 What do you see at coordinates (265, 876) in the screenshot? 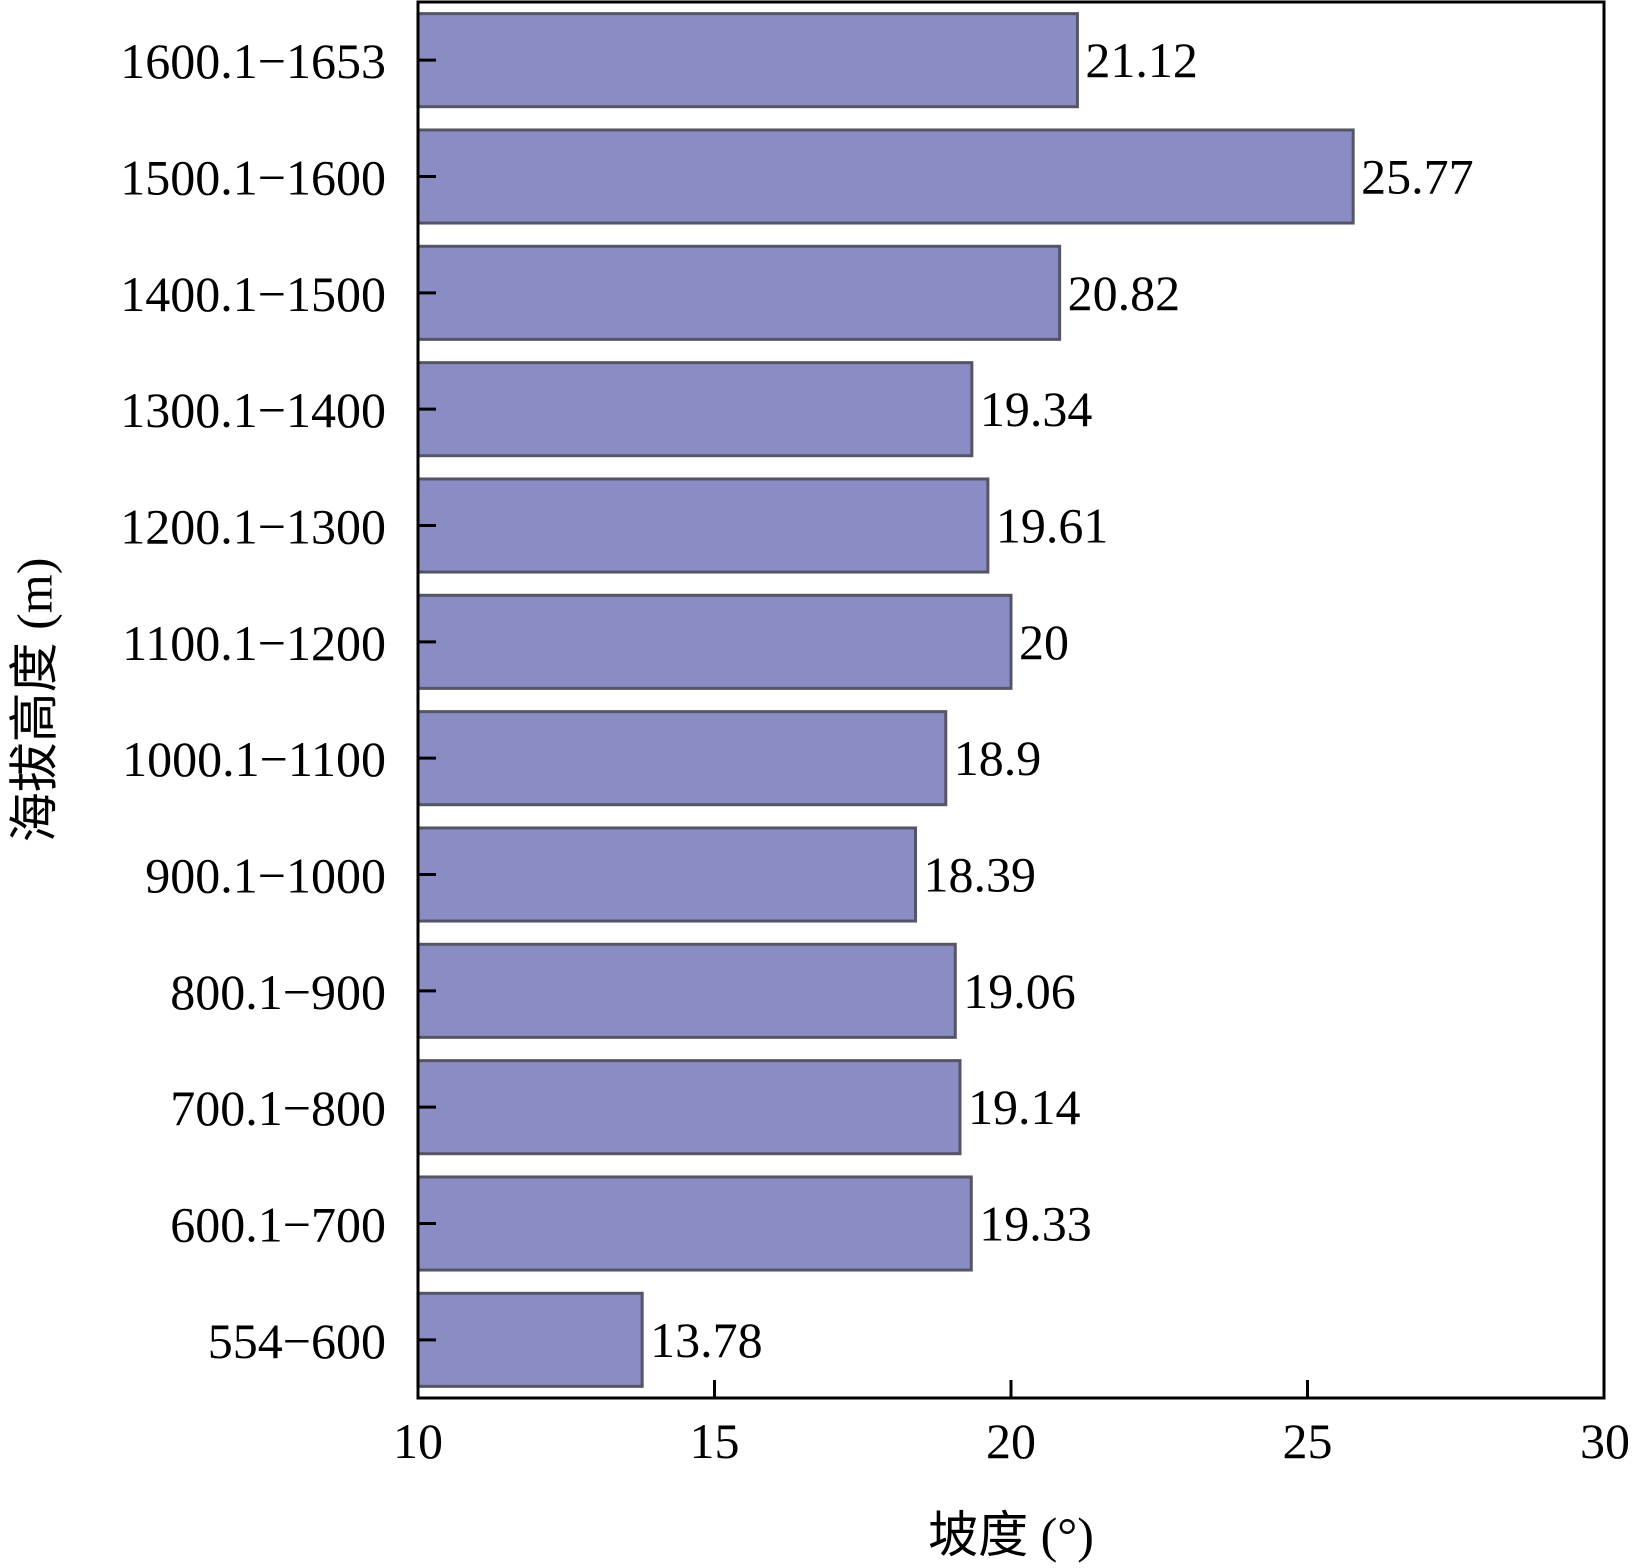
I see `category-label: 900.1−1000` at bounding box center [265, 876].